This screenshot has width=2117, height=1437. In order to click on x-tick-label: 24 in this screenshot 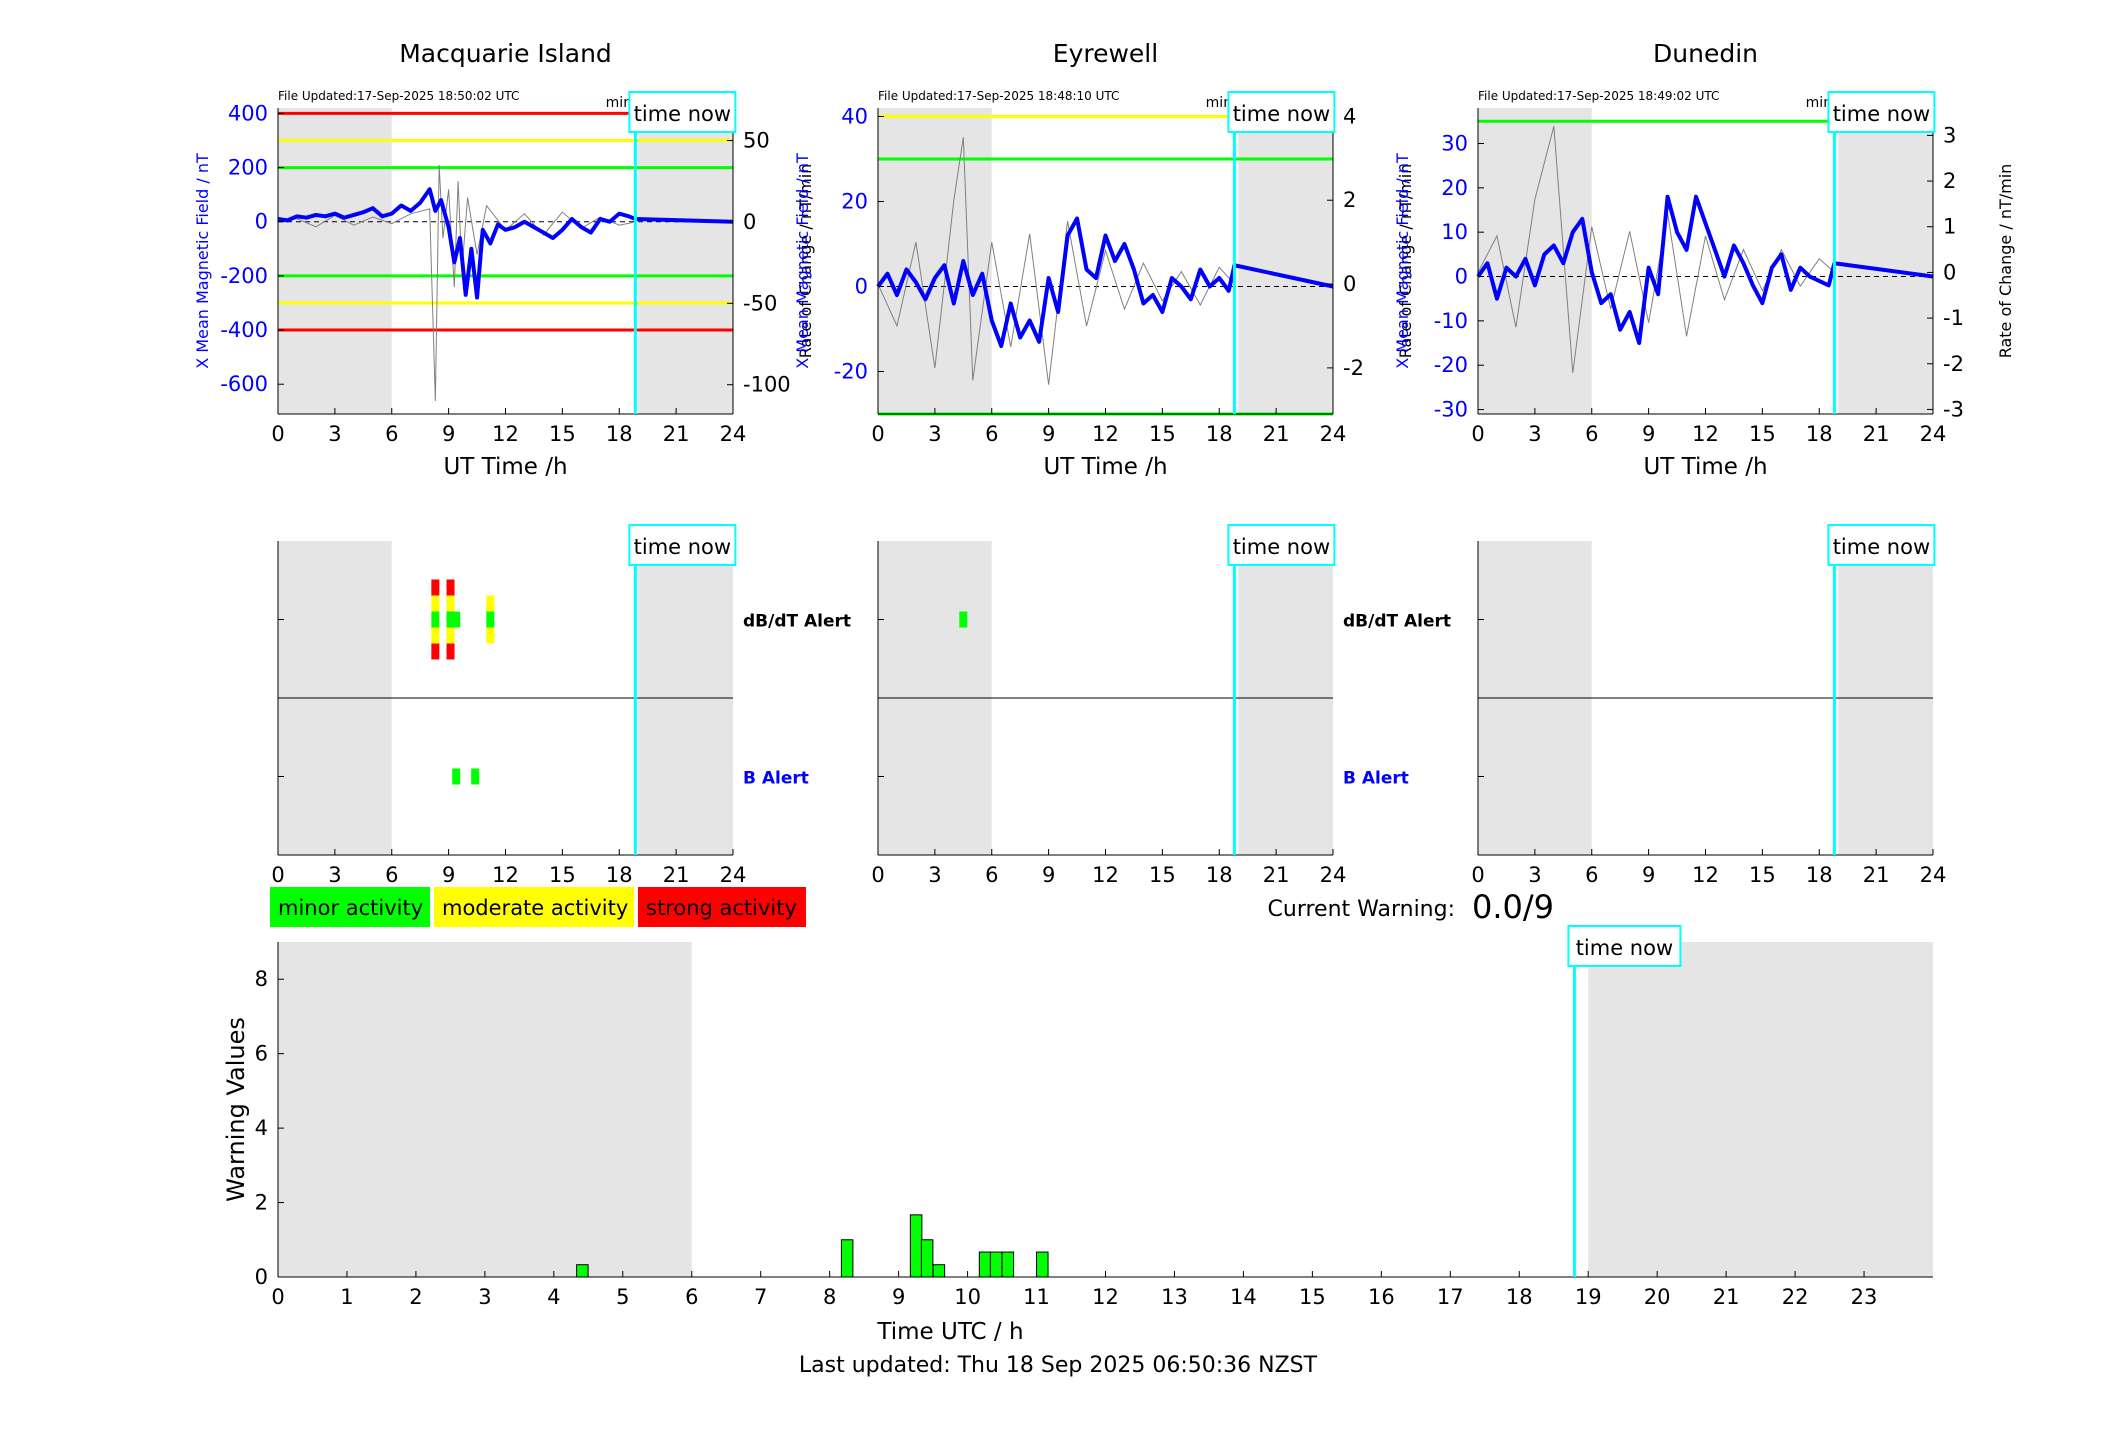, I will do `click(1933, 434)`.